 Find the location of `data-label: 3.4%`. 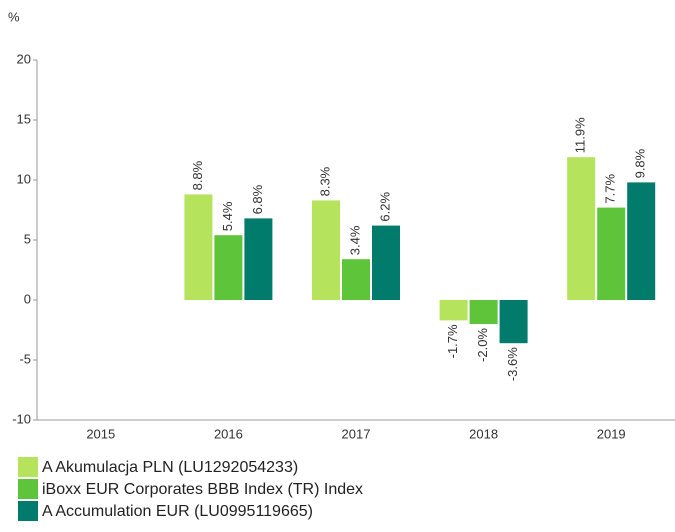

data-label: 3.4% is located at coordinates (354, 240).